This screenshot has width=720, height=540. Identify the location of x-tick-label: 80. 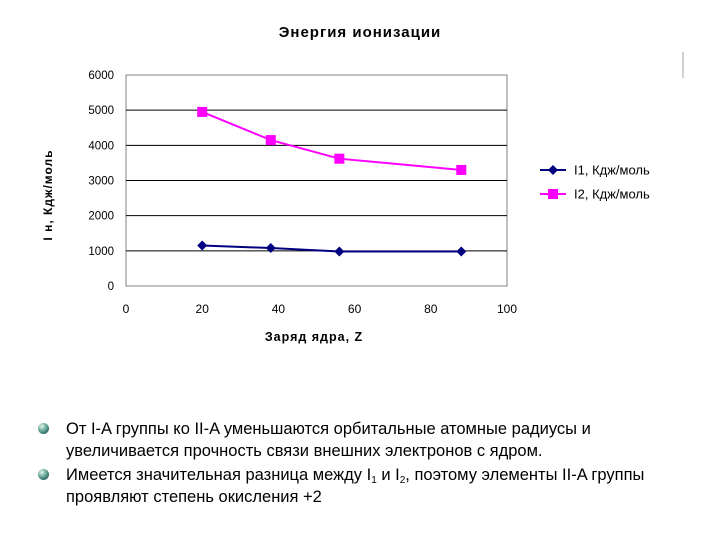
(431, 309).